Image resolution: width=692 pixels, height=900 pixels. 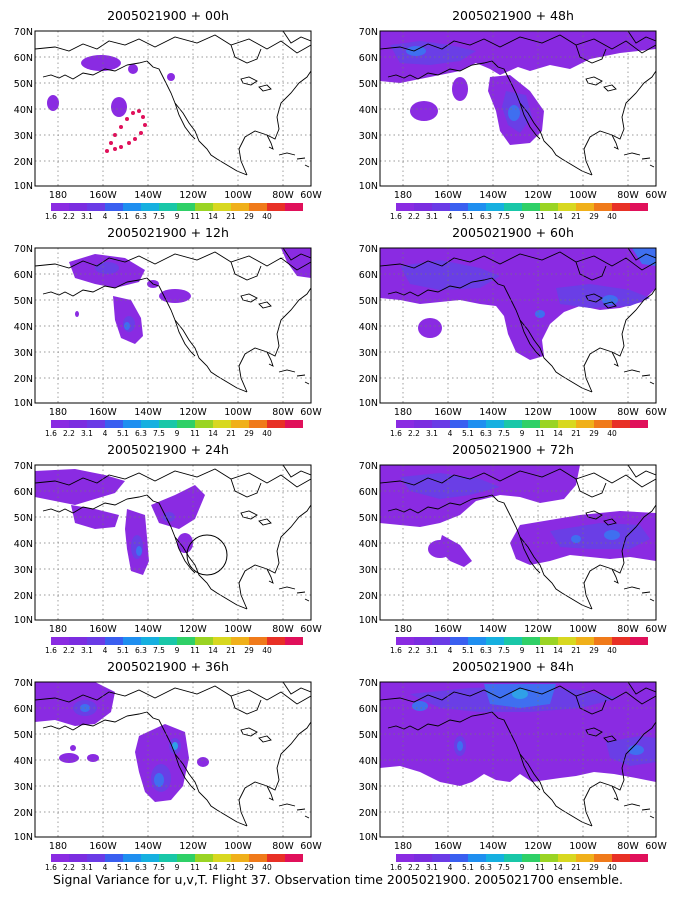 I want to click on lon-tick-label: 100W, so click(x=583, y=412).